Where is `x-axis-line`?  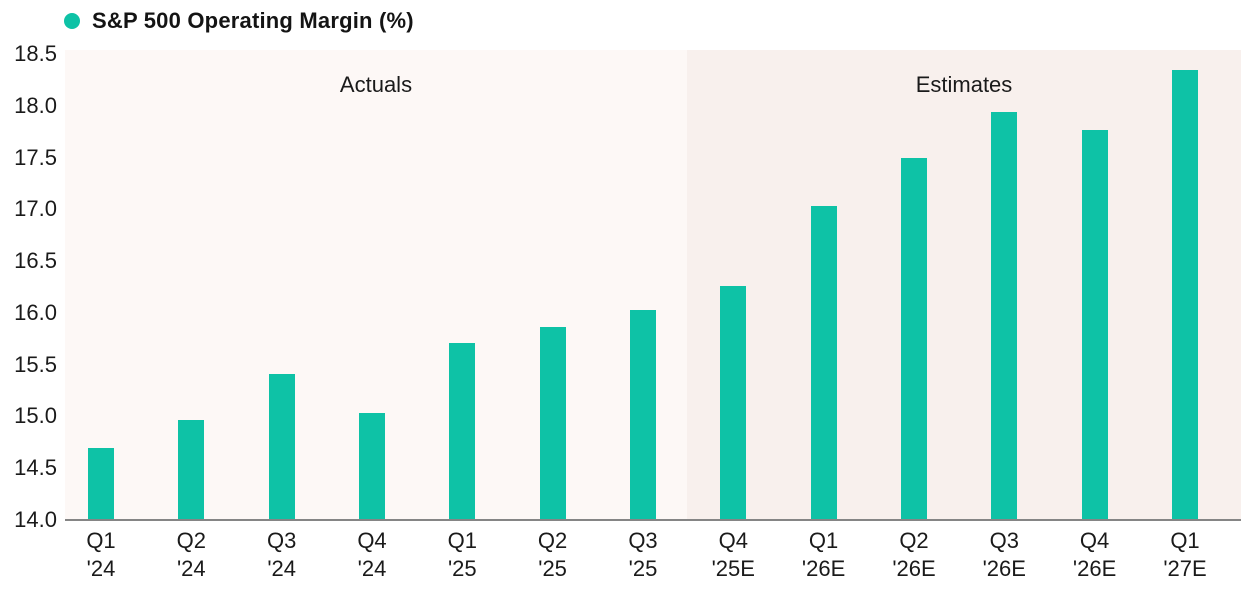
x-axis-line is located at coordinates (653, 520).